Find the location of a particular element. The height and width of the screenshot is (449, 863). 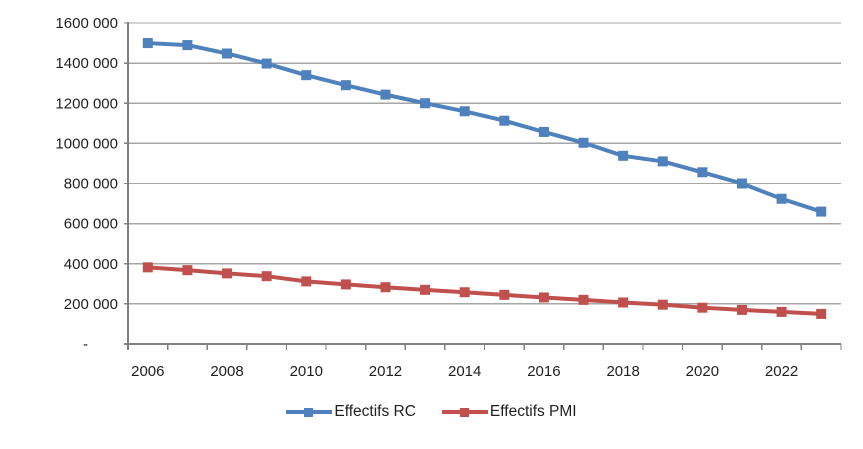

x-axis-label: 2006 is located at coordinates (147, 371).